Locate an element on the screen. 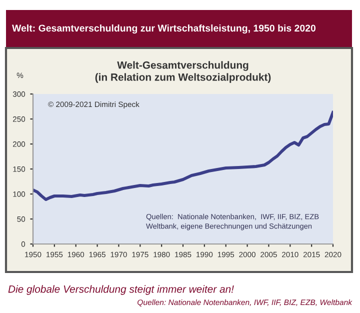 This screenshot has width=360, height=313. text: Die globale Verschuldung steigt immer weiter an! is located at coordinates (121, 290).